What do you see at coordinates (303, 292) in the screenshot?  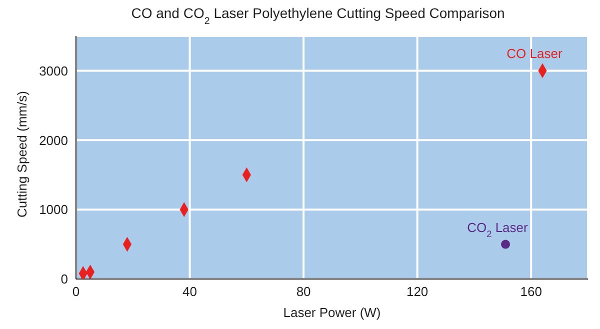 I see `x-tick-label: 80` at bounding box center [303, 292].